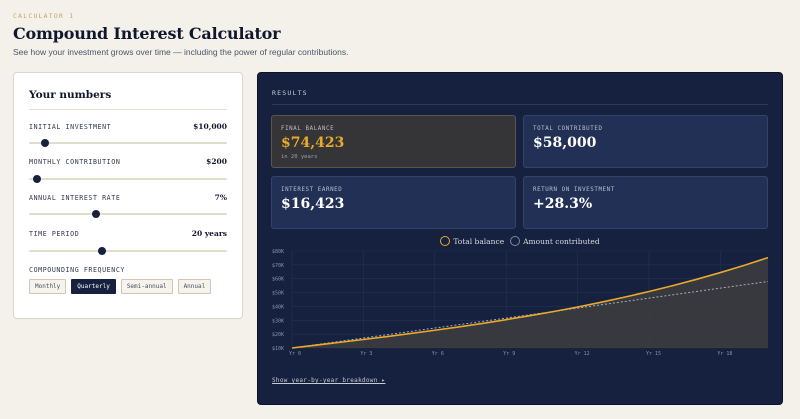 The image size is (800, 419). Describe the element at coordinates (77, 270) in the screenshot. I see `compounding-frequency-label: COMPOUNDING FREQUENCY` at that location.